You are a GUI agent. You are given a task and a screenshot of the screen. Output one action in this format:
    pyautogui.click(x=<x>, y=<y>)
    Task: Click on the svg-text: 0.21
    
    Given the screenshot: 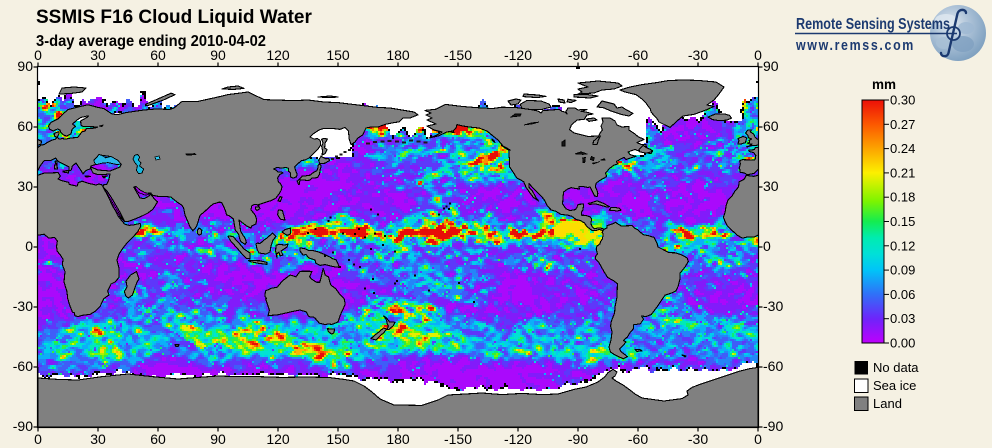 What is the action you would take?
    pyautogui.click(x=902, y=172)
    